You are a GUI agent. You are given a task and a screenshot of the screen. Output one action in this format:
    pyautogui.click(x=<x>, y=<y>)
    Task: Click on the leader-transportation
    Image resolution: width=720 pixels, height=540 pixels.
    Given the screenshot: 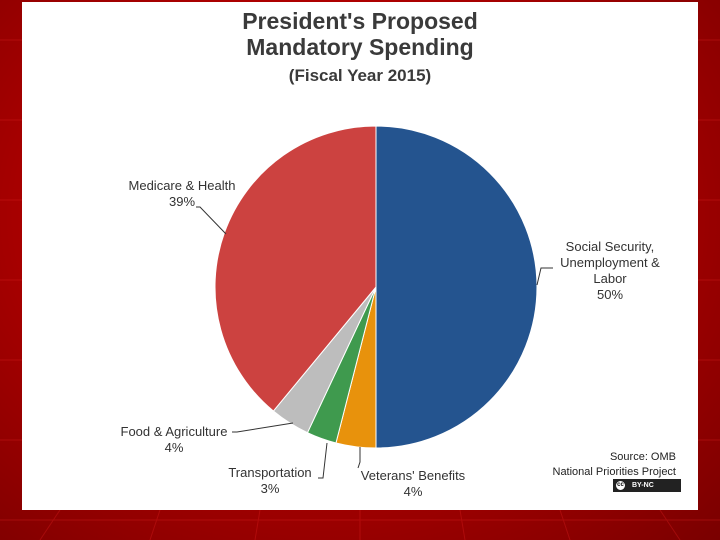 What is the action you would take?
    pyautogui.click(x=323, y=460)
    